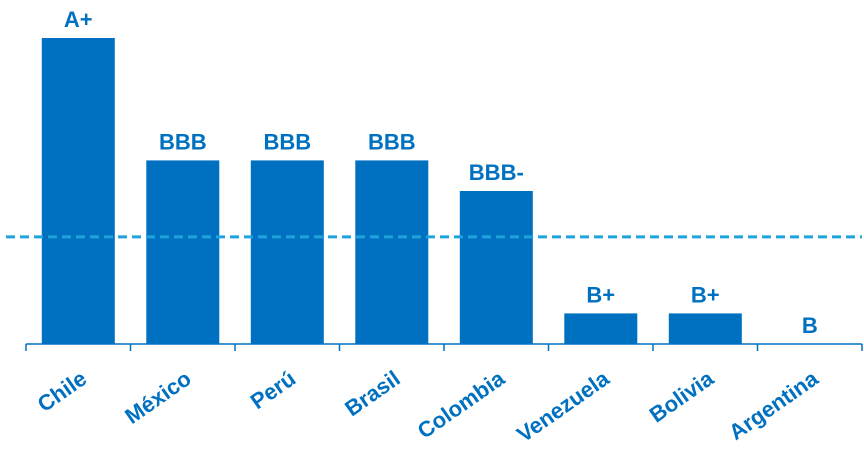  I want to click on bar-méxico, so click(182, 252).